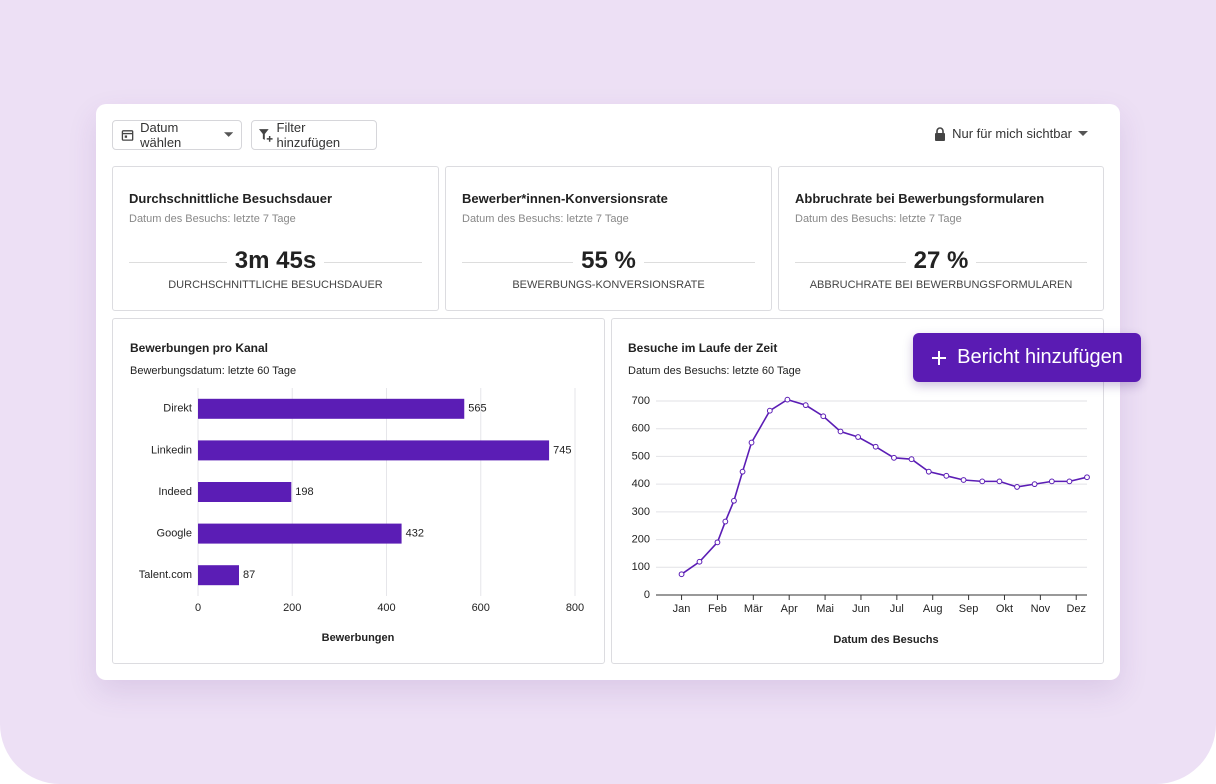  What do you see at coordinates (275, 285) in the screenshot?
I see `kpi-label: DURCHSCHNITTLICHE BESUCHSDAUER` at bounding box center [275, 285].